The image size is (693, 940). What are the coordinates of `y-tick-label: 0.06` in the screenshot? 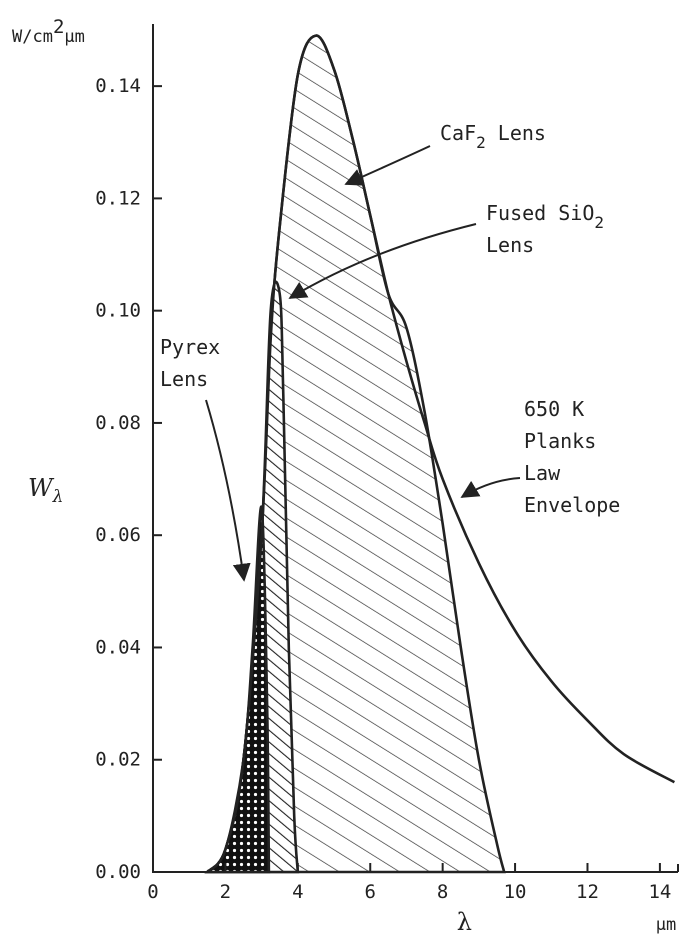 It's located at (118, 535).